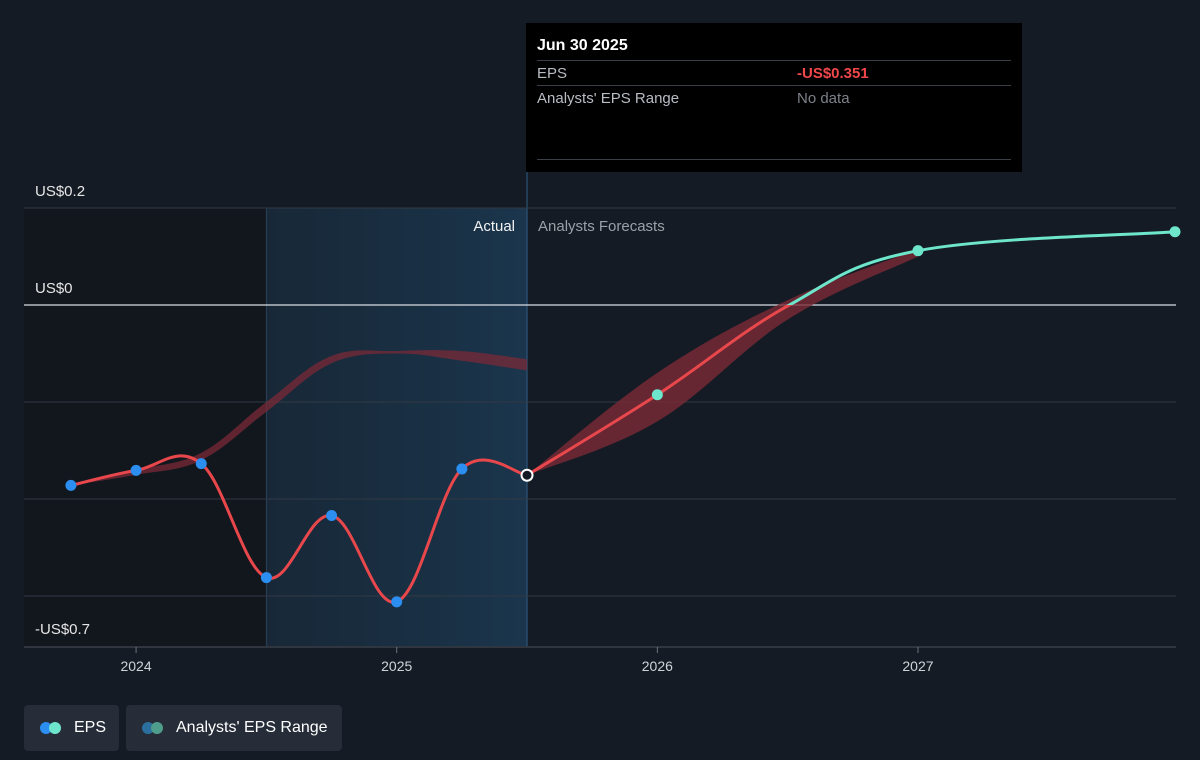 The image size is (1200, 760). I want to click on legend-range-swatch, so click(154, 728).